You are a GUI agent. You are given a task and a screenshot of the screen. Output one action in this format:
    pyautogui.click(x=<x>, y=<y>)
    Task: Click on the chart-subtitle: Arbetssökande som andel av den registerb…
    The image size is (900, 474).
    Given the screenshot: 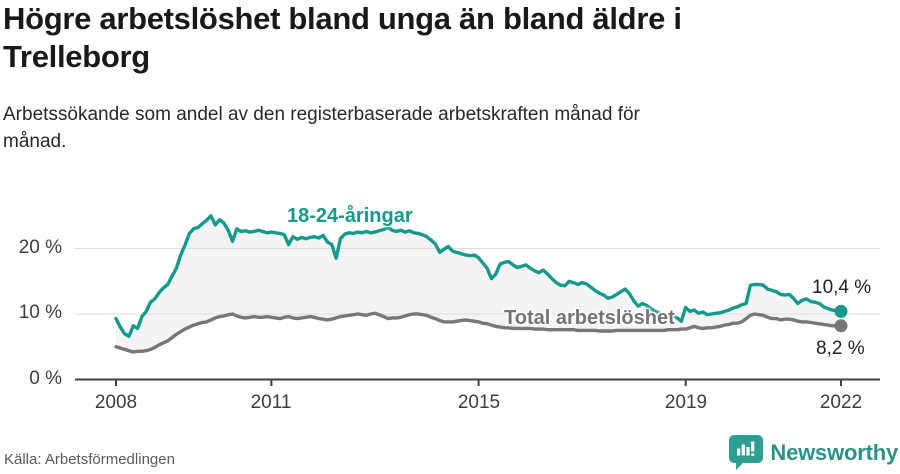 What is the action you would take?
    pyautogui.click(x=433, y=128)
    